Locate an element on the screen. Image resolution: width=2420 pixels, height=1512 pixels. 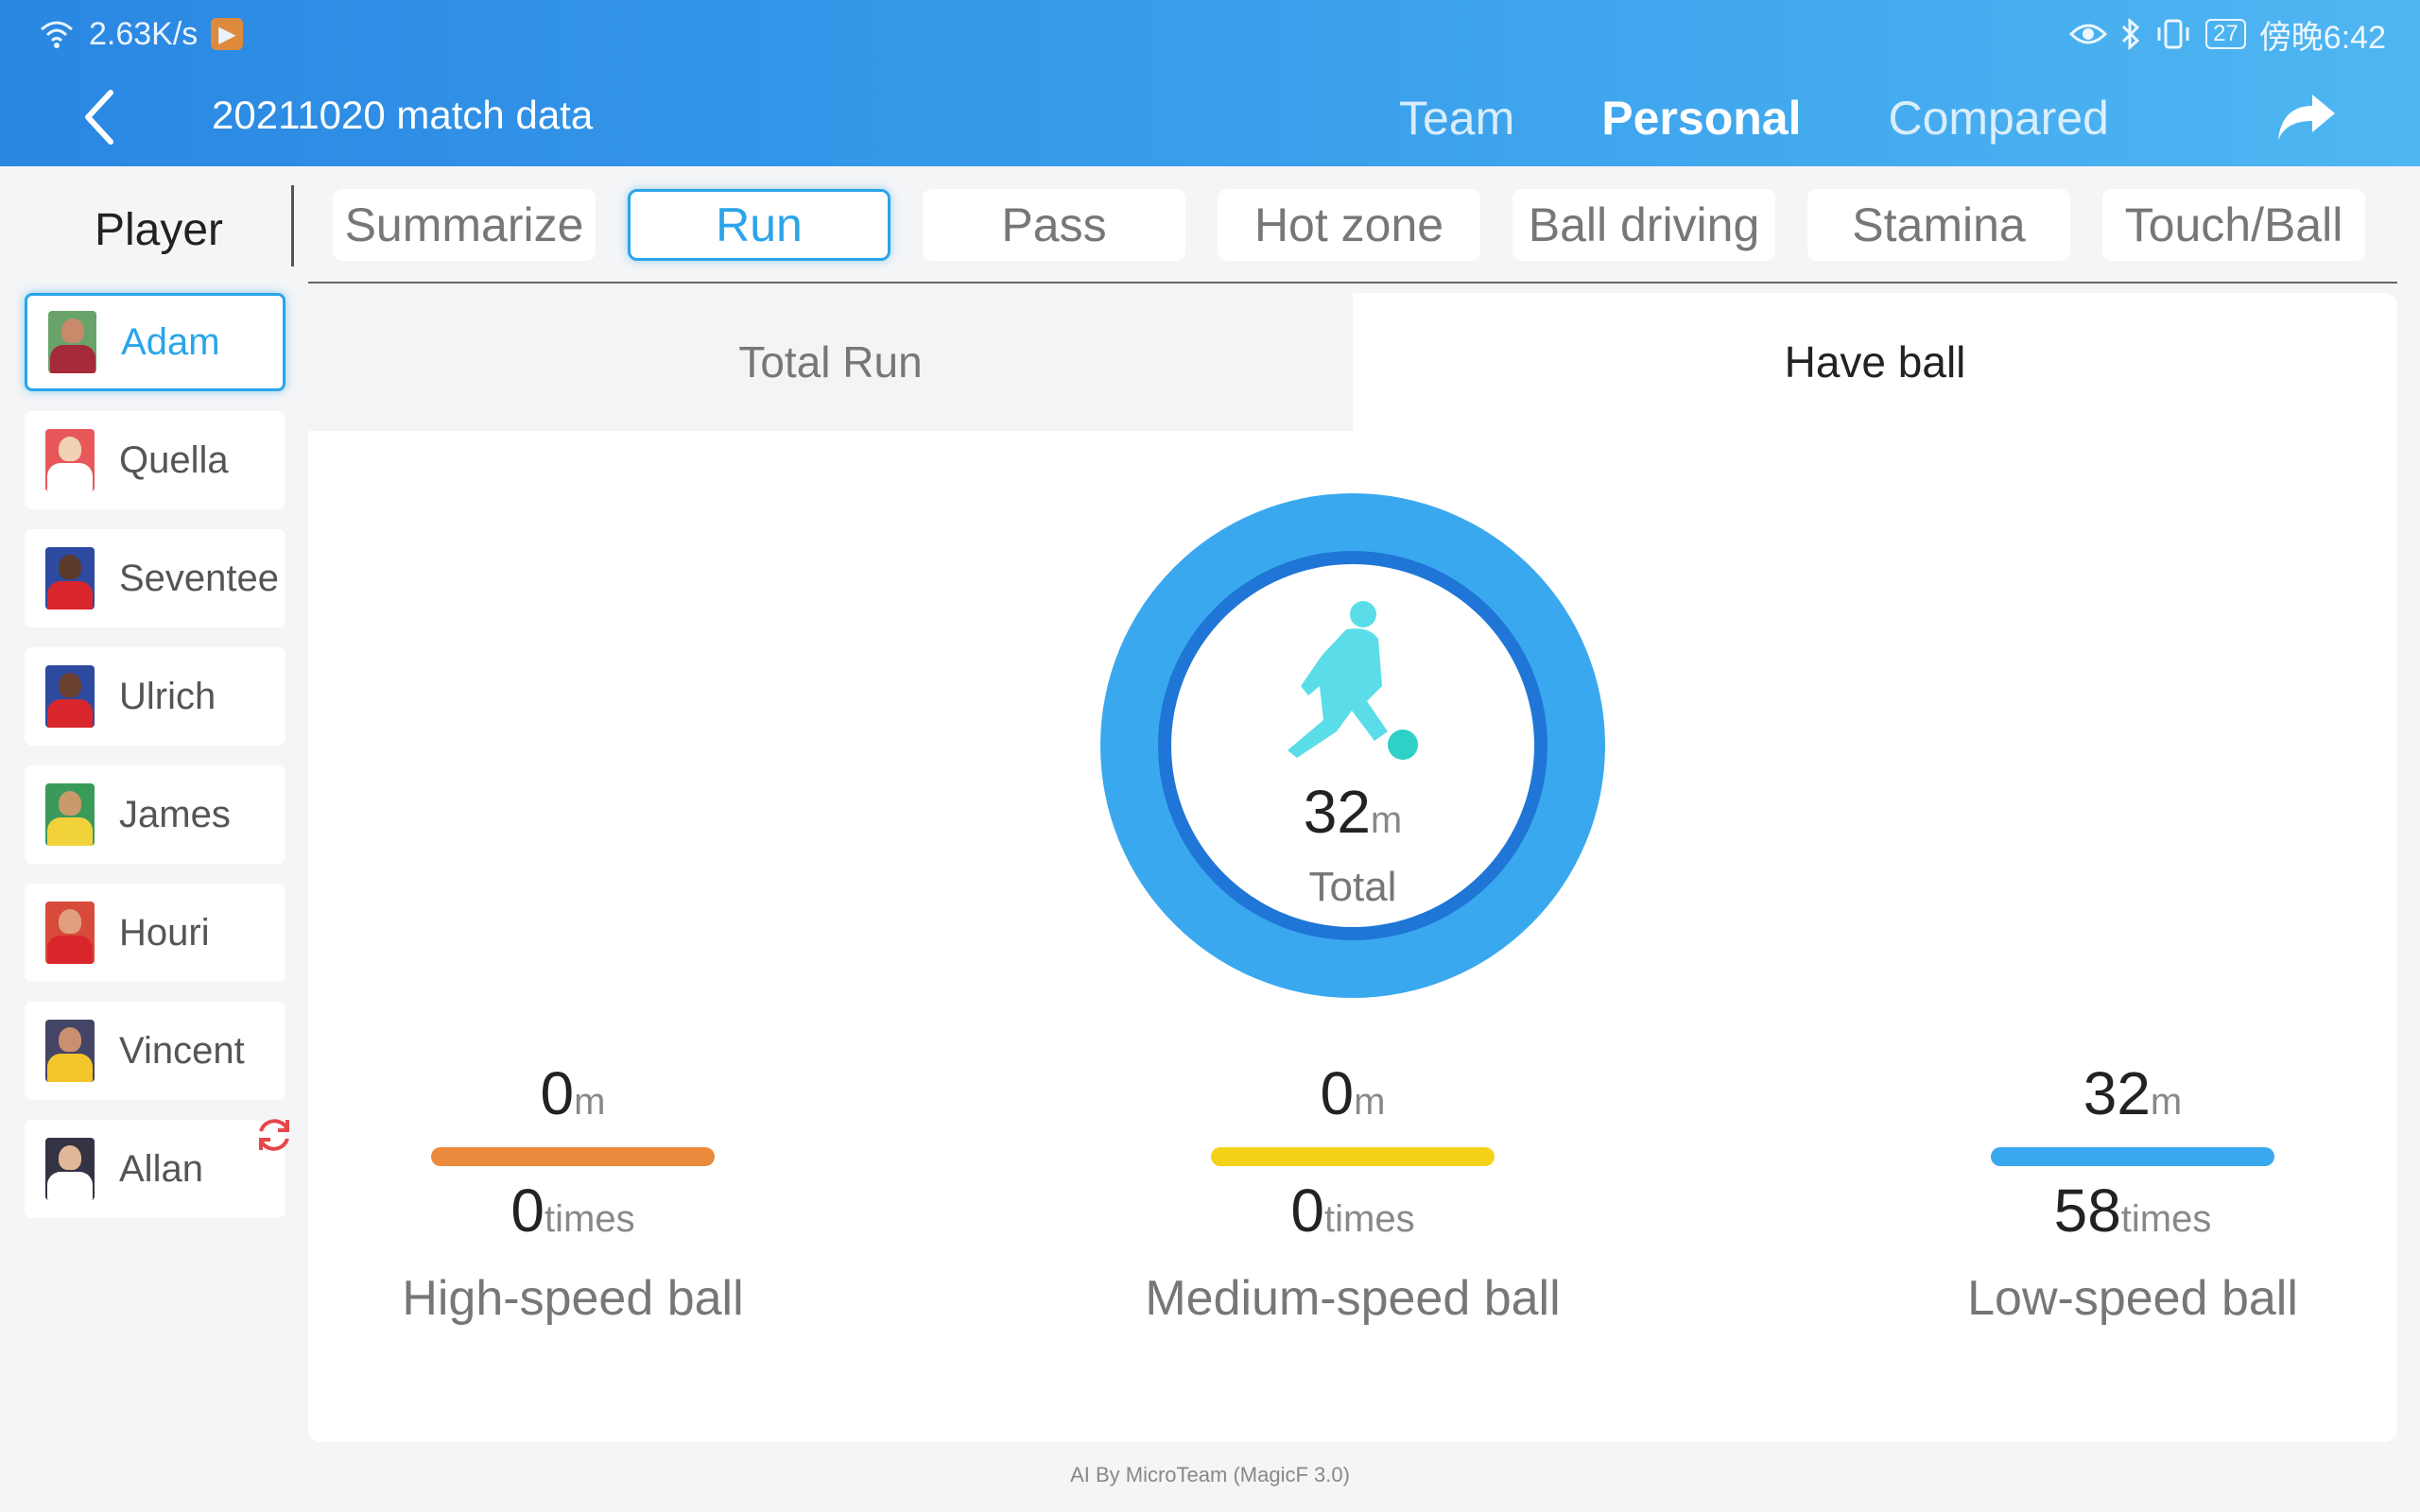
tab-hot-zone: Hot zone is located at coordinates (1349, 225).